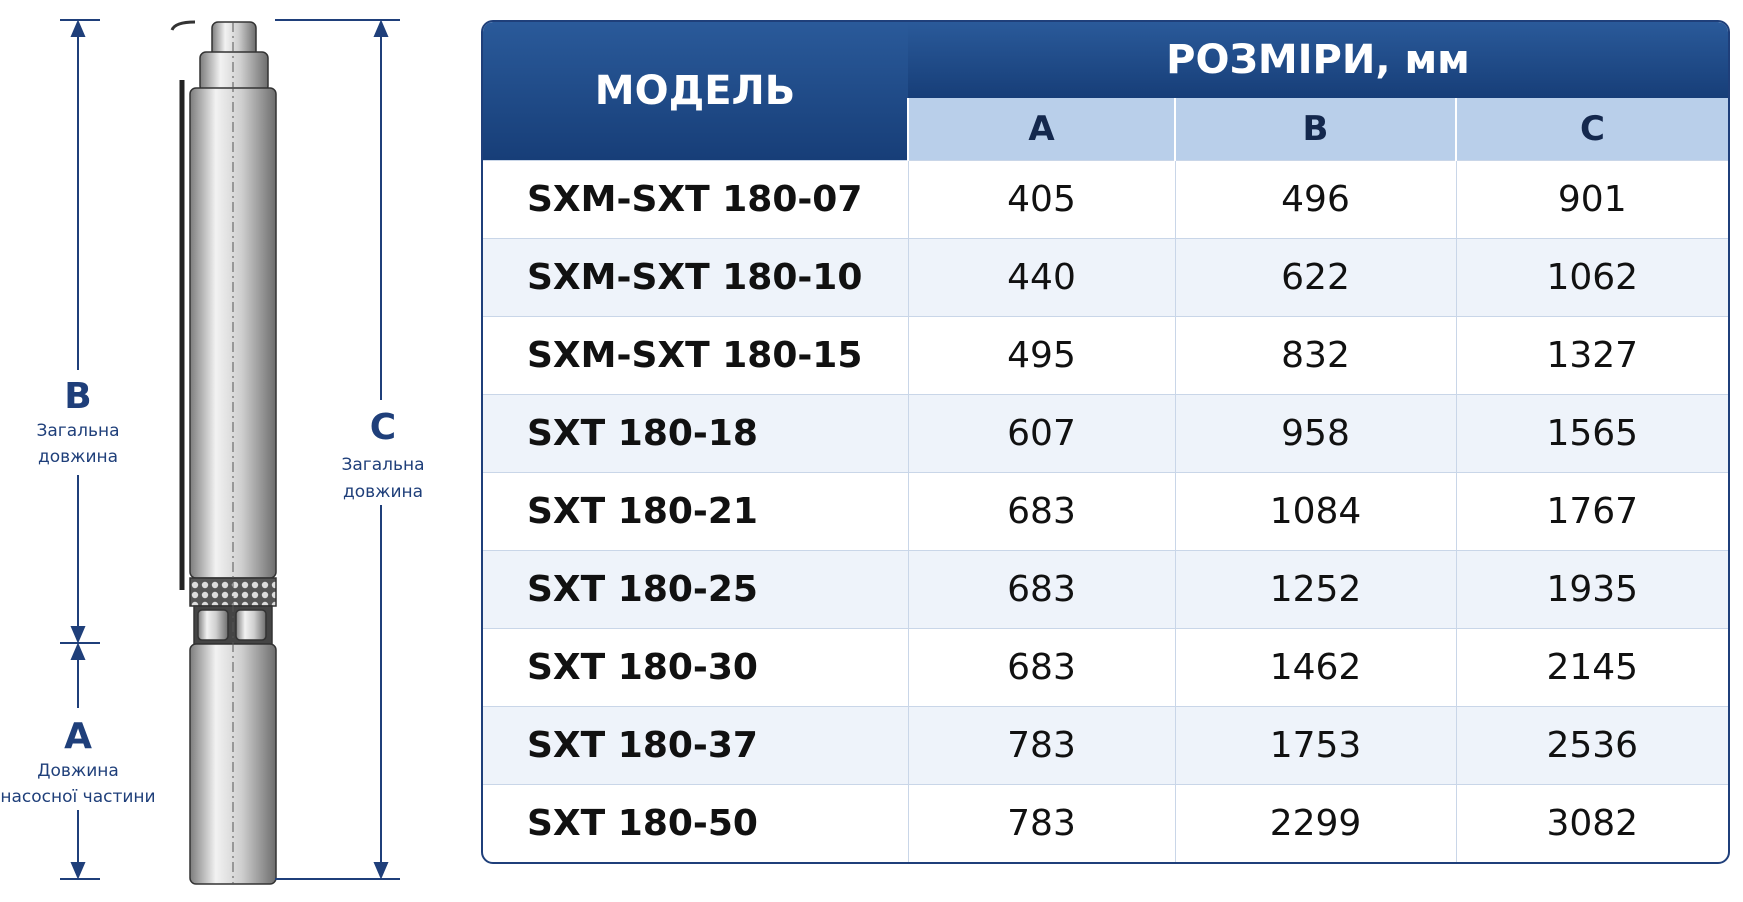 This screenshot has height=902, width=1743. What do you see at coordinates (1591, 129) in the screenshot?
I see `column-header: C` at bounding box center [1591, 129].